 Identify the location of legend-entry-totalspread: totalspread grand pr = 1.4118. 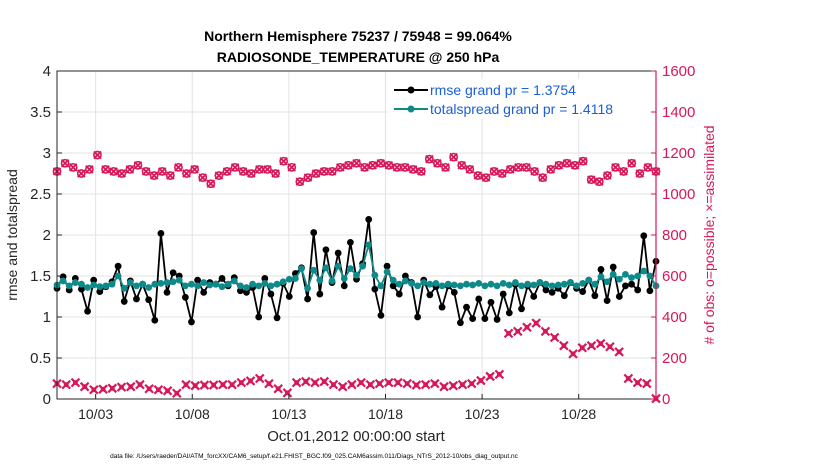
(521, 109).